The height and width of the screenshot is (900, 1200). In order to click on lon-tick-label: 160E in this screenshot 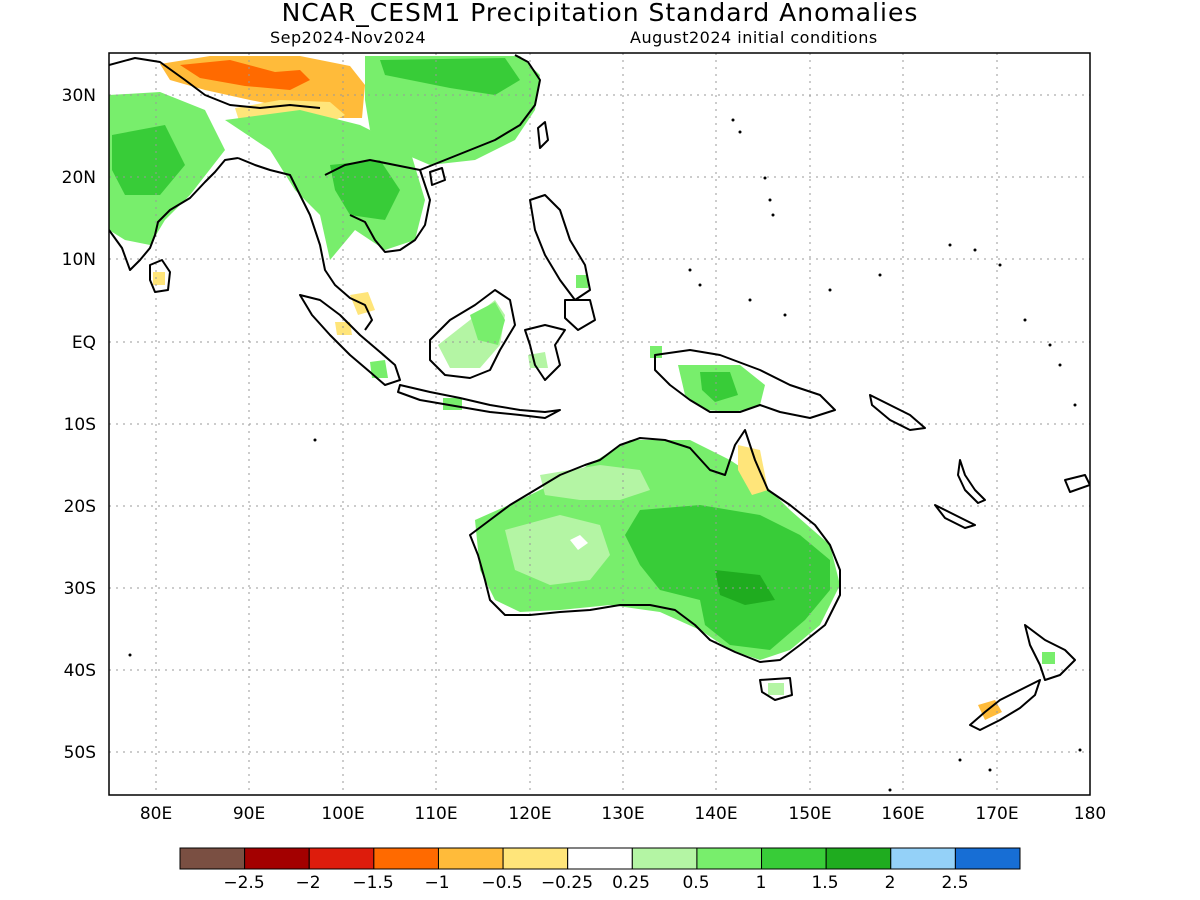, I will do `click(902, 814)`.